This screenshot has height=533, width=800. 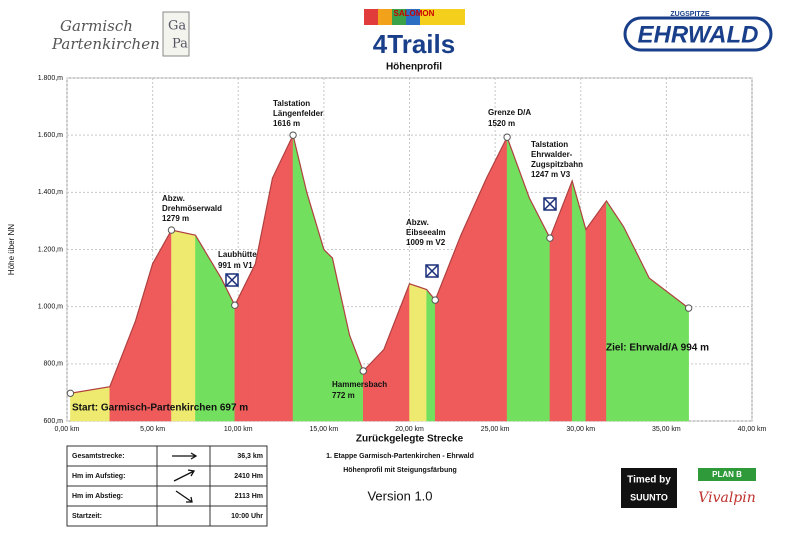 What do you see at coordinates (98, 476) in the screenshot?
I see `table-label: Hm im Aufstieg:` at bounding box center [98, 476].